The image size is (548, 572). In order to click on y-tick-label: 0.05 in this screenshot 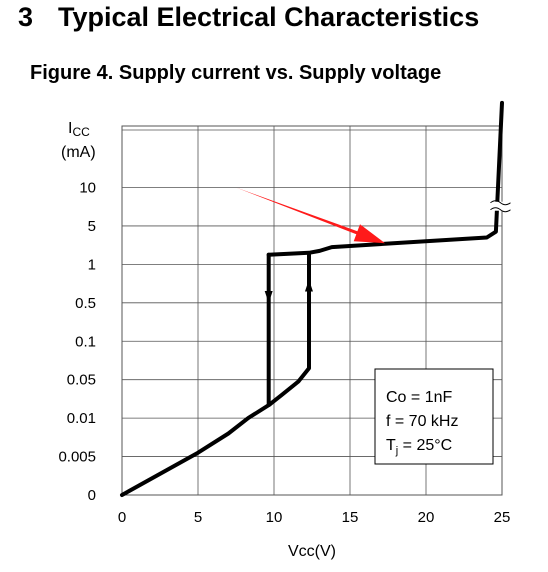, I will do `click(81, 380)`.